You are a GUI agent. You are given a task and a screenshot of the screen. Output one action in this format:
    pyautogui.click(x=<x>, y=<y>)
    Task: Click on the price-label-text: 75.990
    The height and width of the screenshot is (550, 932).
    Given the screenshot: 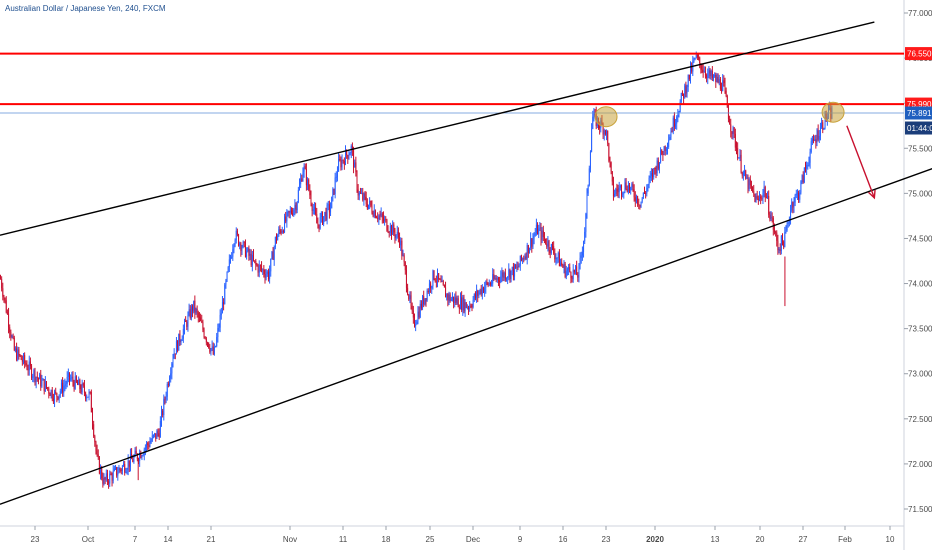 What is the action you would take?
    pyautogui.click(x=919, y=104)
    